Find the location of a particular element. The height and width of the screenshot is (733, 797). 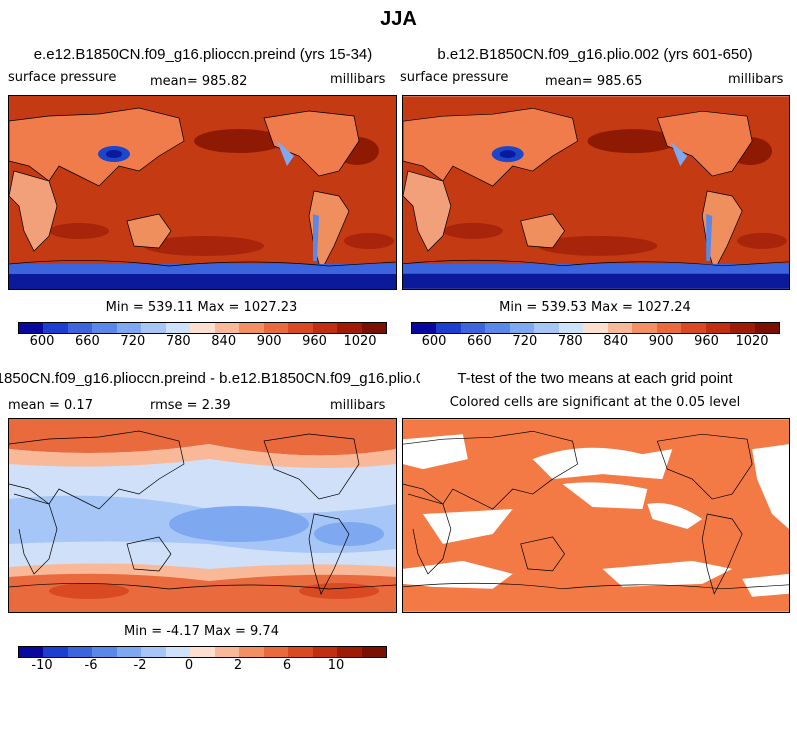

panel1-mean-label: mean= 985.82 is located at coordinates (199, 81).